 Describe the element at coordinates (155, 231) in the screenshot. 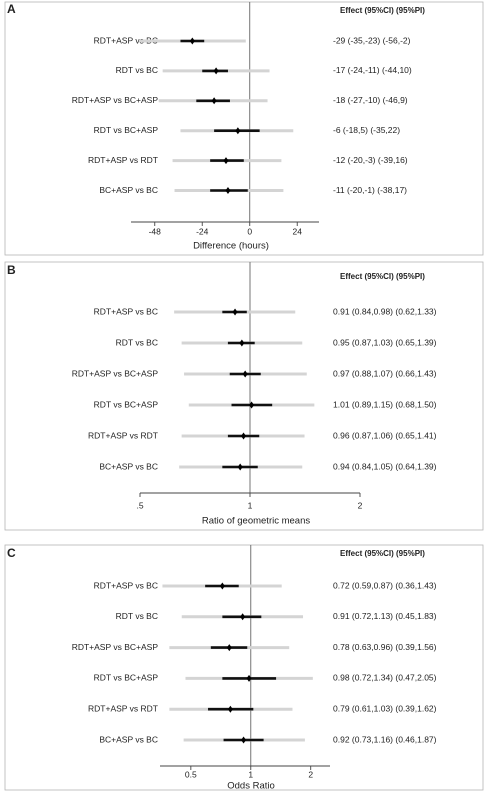

I see `x-tick-label: -48` at that location.